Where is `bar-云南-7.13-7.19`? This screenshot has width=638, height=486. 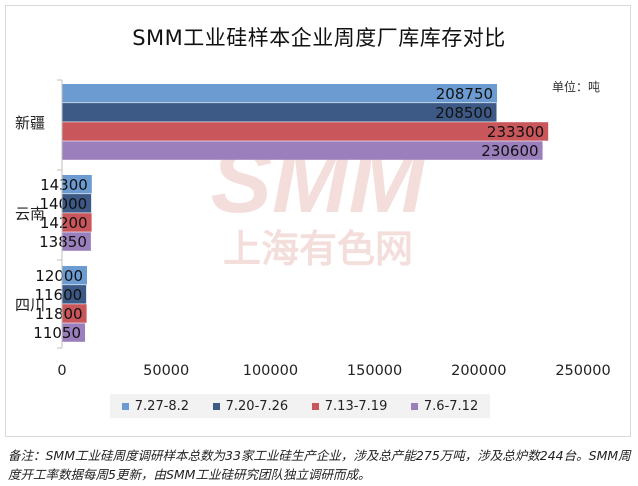
bar-云南-7.13-7.19 is located at coordinates (77, 222).